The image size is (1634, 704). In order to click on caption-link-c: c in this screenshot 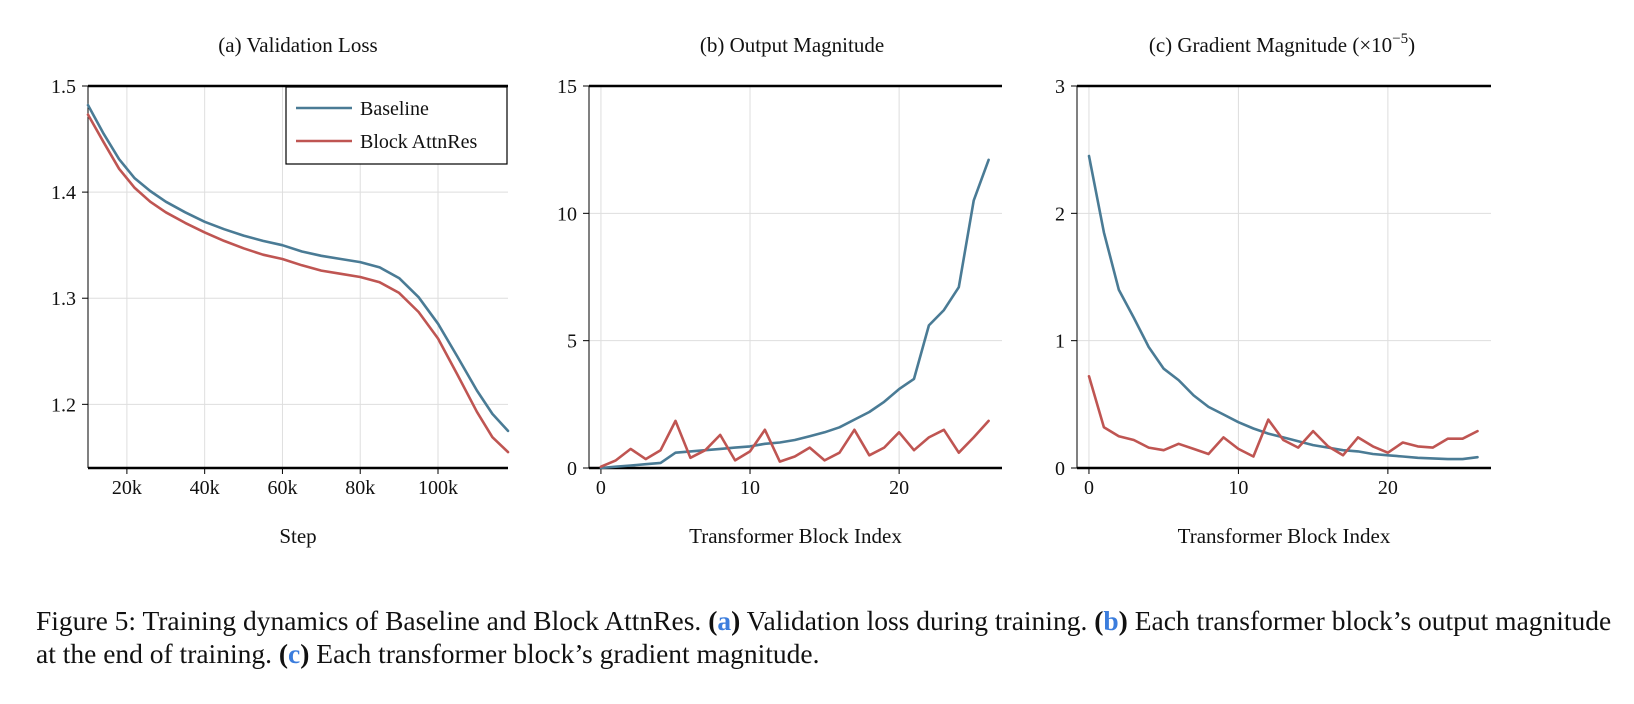, I will do `click(294, 653)`.